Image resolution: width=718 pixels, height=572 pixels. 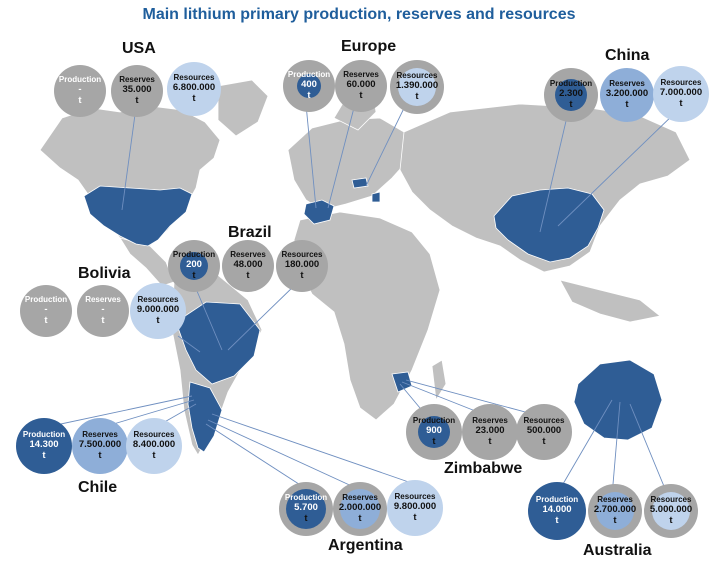 I want to click on label-australia: Australia, so click(x=617, y=550).